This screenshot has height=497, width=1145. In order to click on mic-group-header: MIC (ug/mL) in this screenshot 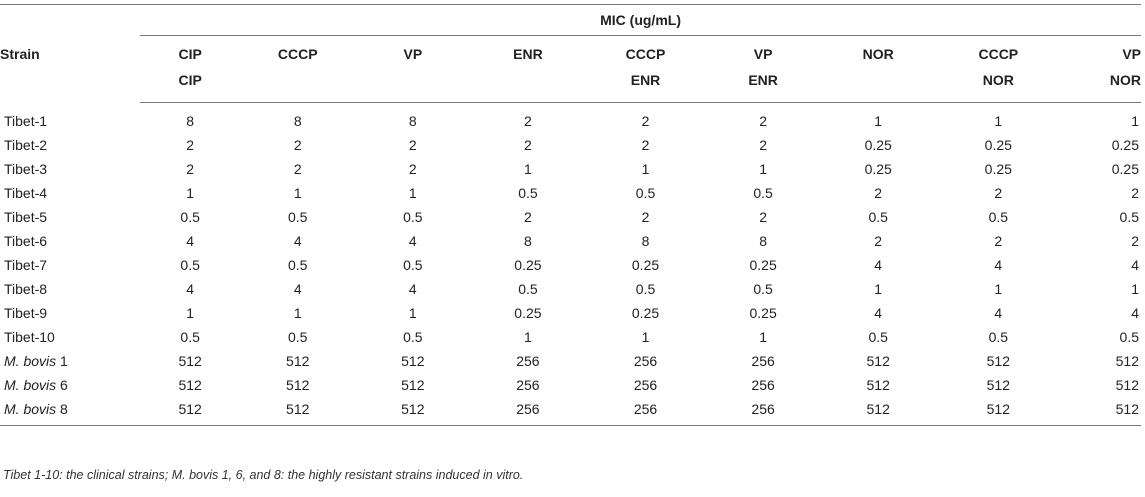, I will do `click(640, 20)`.